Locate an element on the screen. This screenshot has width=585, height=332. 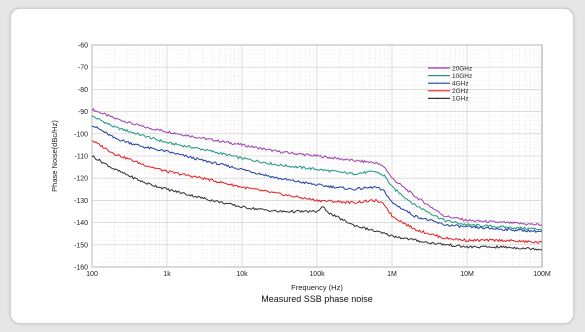
x-tick-label: 1k is located at coordinates (167, 274).